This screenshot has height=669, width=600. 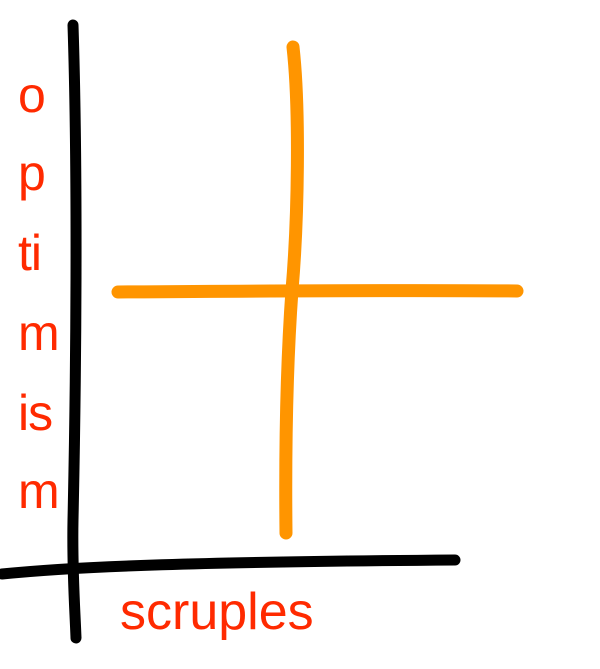 What do you see at coordinates (32, 173) in the screenshot?
I see `y-axis-label-line: p` at bounding box center [32, 173].